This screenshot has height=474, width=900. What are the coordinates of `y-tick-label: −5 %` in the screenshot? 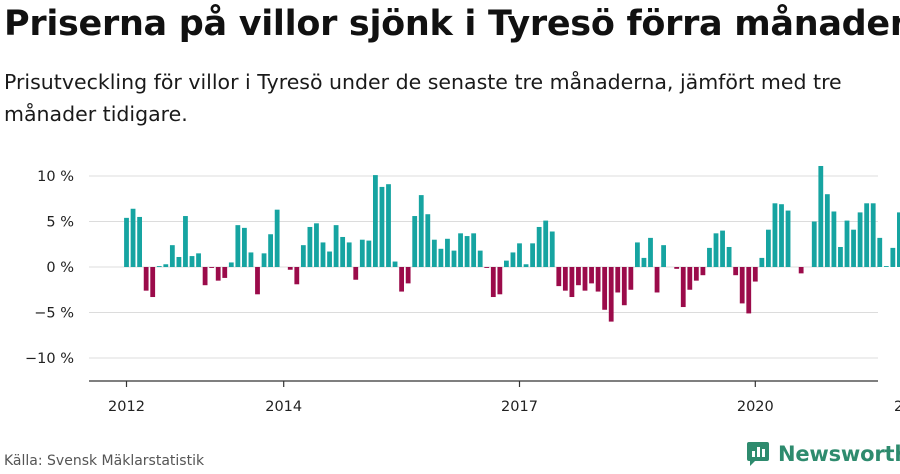 It's located at (54, 314).